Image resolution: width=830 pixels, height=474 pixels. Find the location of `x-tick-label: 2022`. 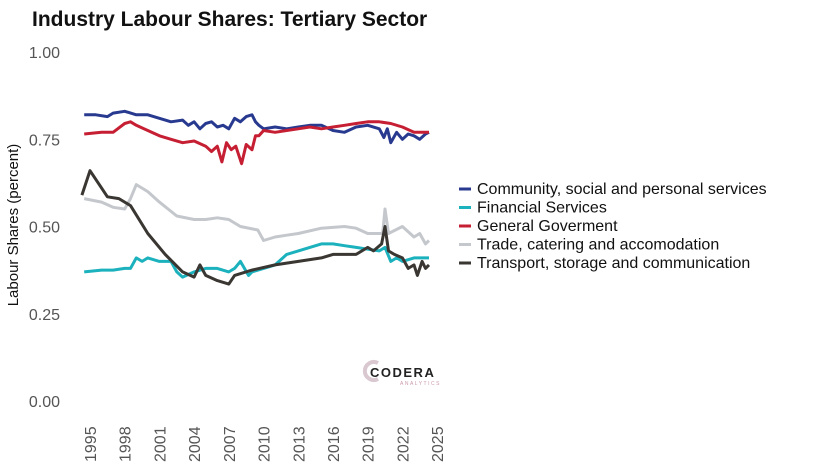

x-tick-label: 2022 is located at coordinates (403, 444).